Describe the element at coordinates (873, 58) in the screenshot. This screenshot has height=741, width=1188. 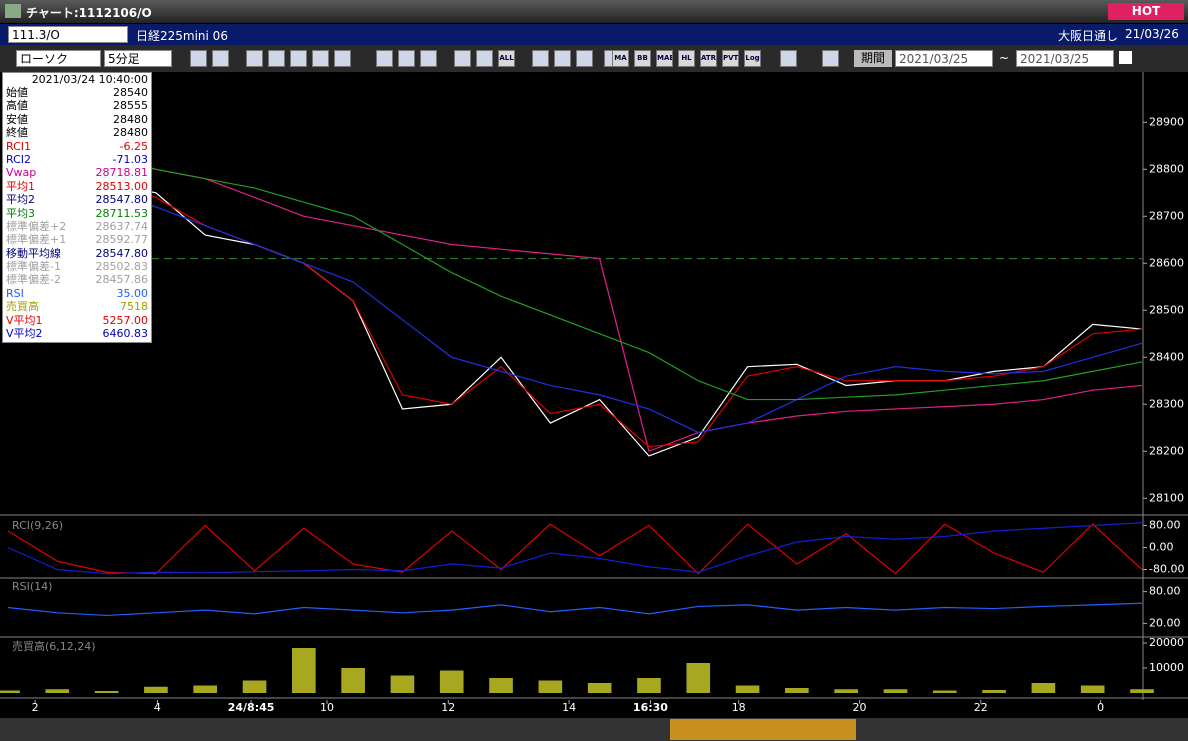
I see `range-label: 期間` at that location.